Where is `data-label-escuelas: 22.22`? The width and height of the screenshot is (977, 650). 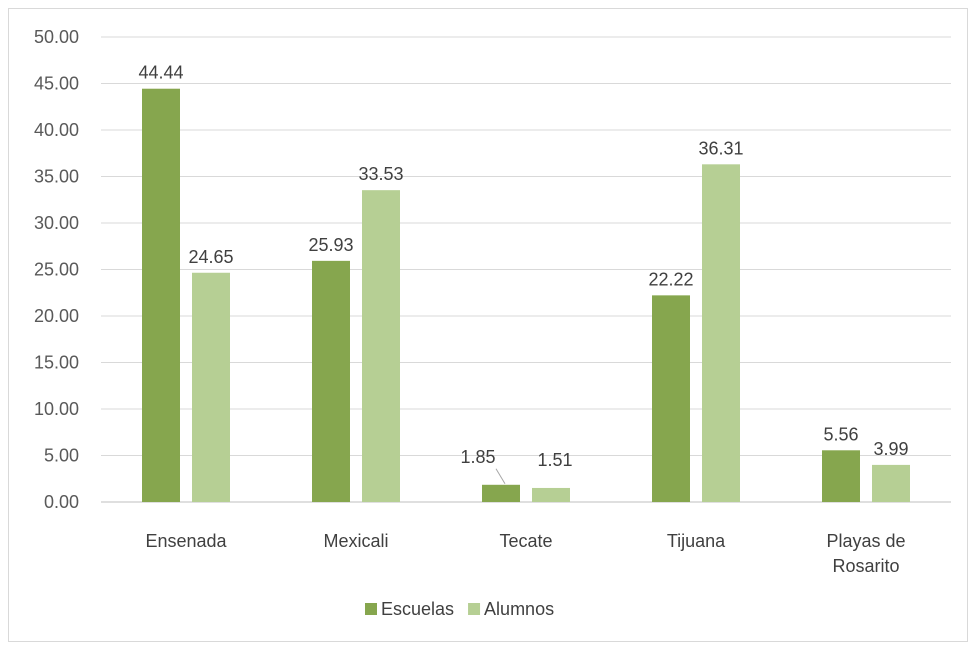 data-label-escuelas: 22.22 is located at coordinates (670, 279).